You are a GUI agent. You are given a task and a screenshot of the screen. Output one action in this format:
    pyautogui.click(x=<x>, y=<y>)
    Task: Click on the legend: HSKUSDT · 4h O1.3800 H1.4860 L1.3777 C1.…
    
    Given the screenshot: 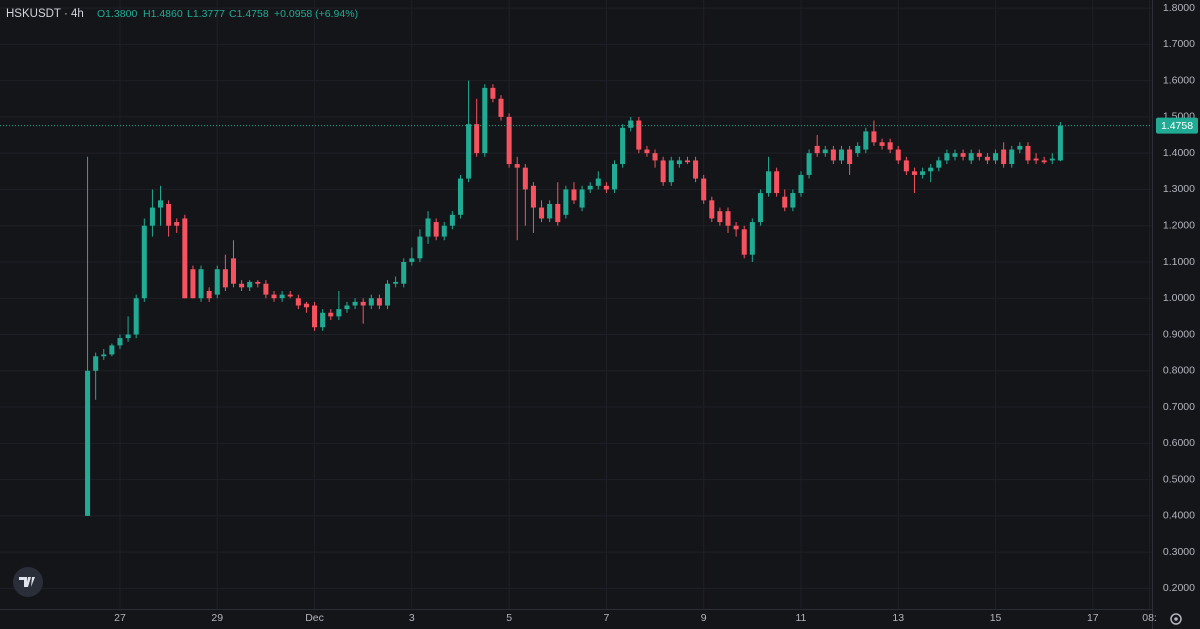 What is the action you would take?
    pyautogui.click(x=182, y=14)
    